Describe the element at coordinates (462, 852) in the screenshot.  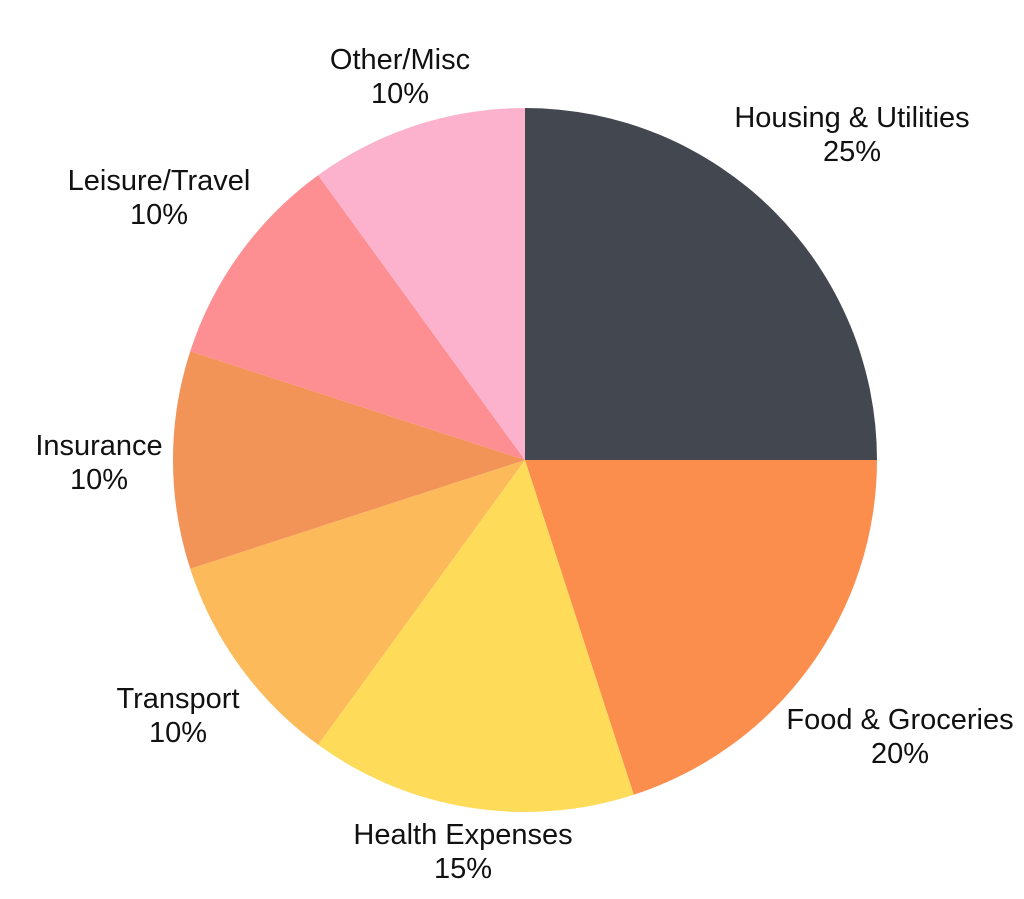
I see `pie-label-health-expenses: Health Expenses 15%` at that location.